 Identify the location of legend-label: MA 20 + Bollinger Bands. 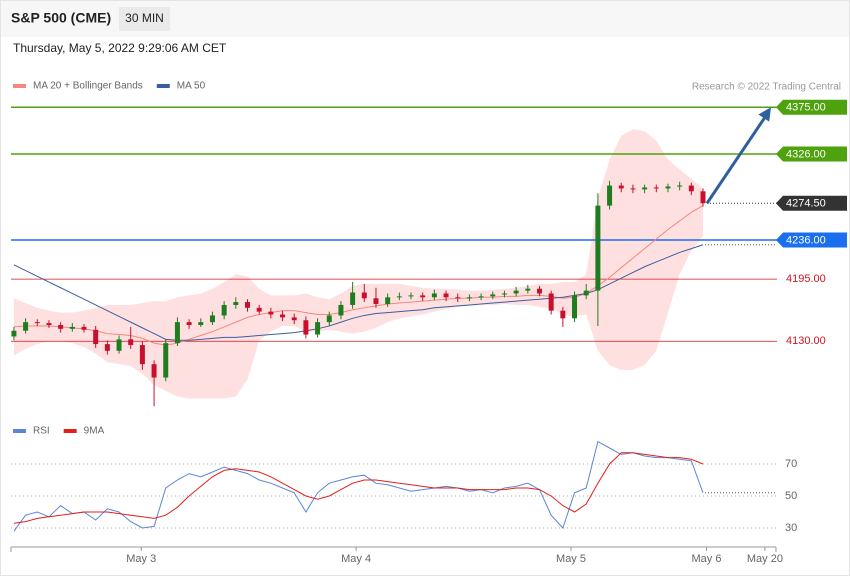
(88, 86).